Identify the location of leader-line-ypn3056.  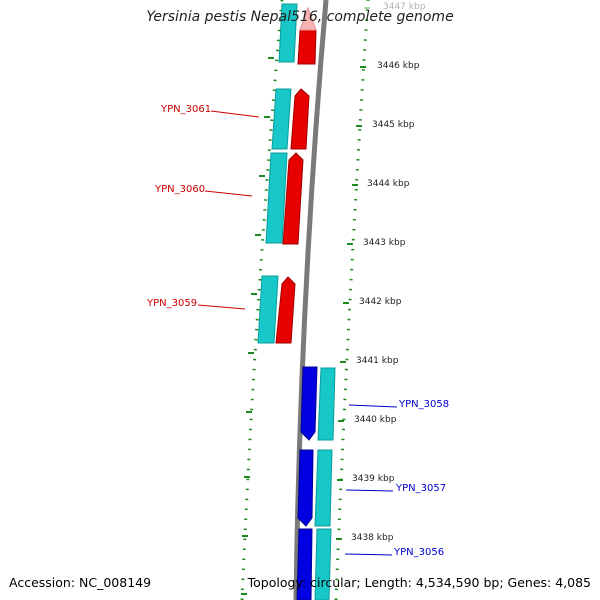
(368, 554).